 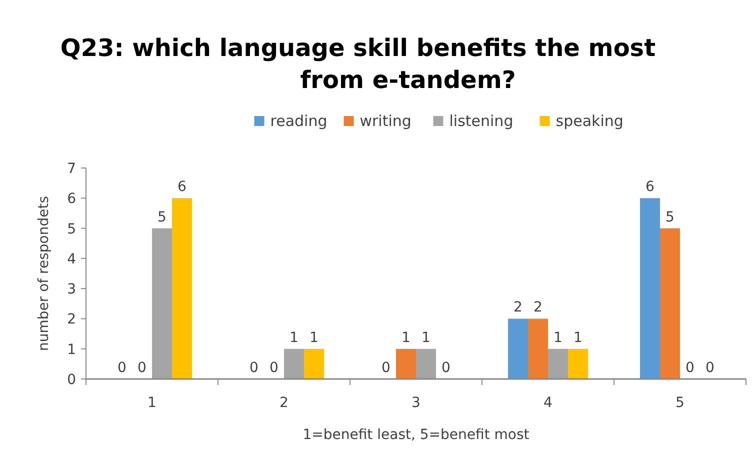 I want to click on y-tick-label: 4, so click(x=71, y=259).